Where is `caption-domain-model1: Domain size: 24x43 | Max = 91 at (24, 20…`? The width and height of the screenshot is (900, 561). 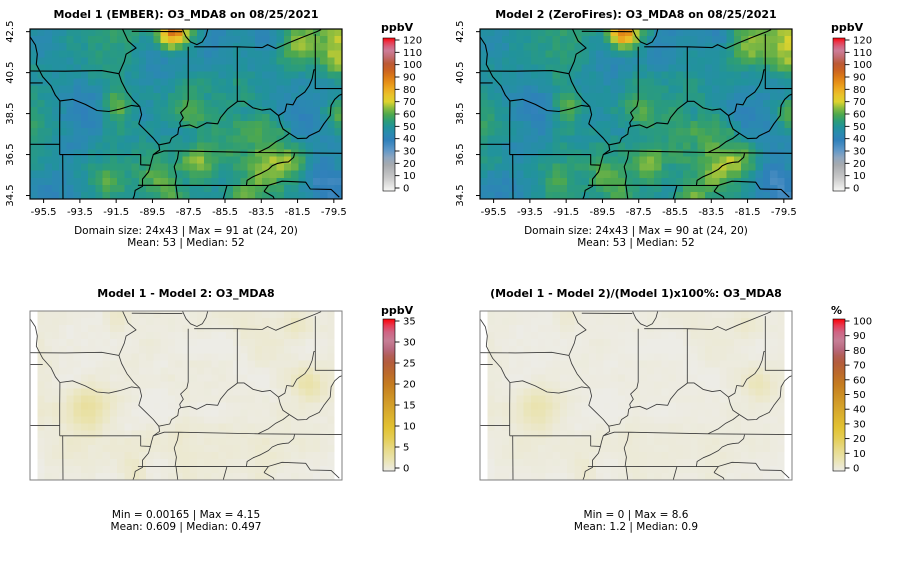
caption-domain-model1: Domain size: 24x43 | Max = 91 at (24, 20… is located at coordinates (186, 231).